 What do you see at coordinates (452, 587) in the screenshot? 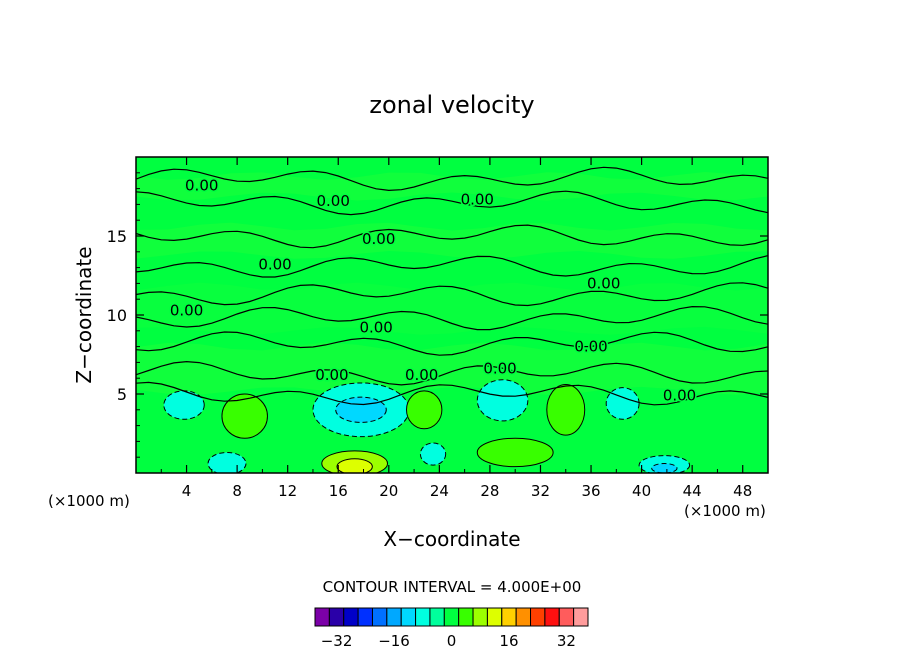
I see `contour-interval-note: CONTOUR INTERVAL = 4.000E+00` at bounding box center [452, 587].